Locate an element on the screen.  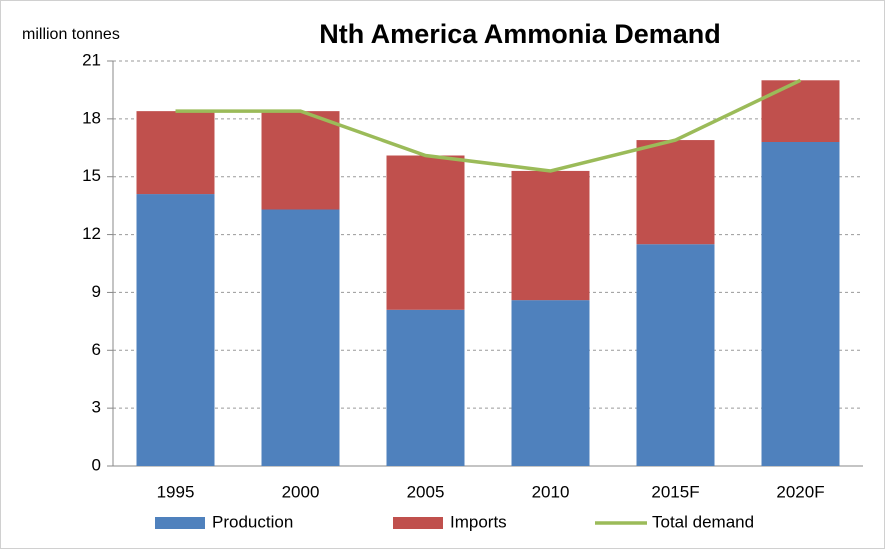
y-tick-label: 21 is located at coordinates (91, 59).